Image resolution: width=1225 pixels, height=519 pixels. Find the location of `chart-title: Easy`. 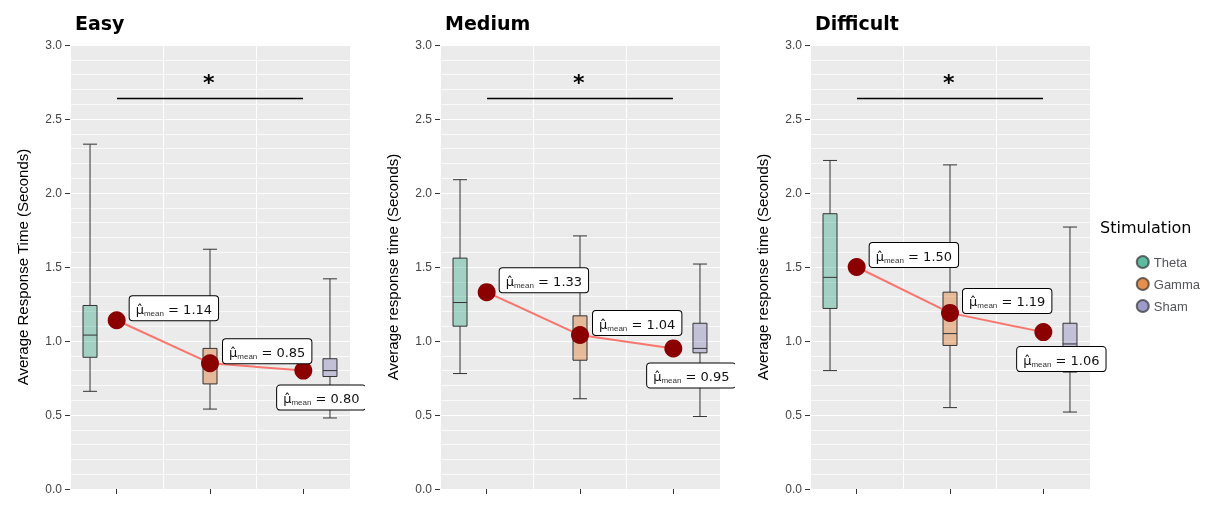

chart-title: Easy is located at coordinates (100, 22).